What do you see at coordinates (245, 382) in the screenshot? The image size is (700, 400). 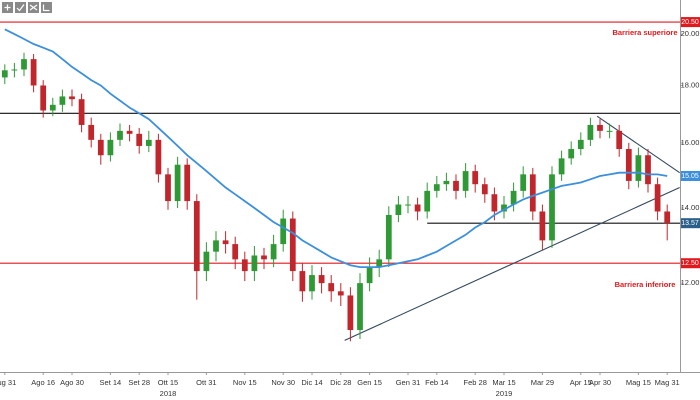 I see `x-tick-label: Nov 15` at bounding box center [245, 382].